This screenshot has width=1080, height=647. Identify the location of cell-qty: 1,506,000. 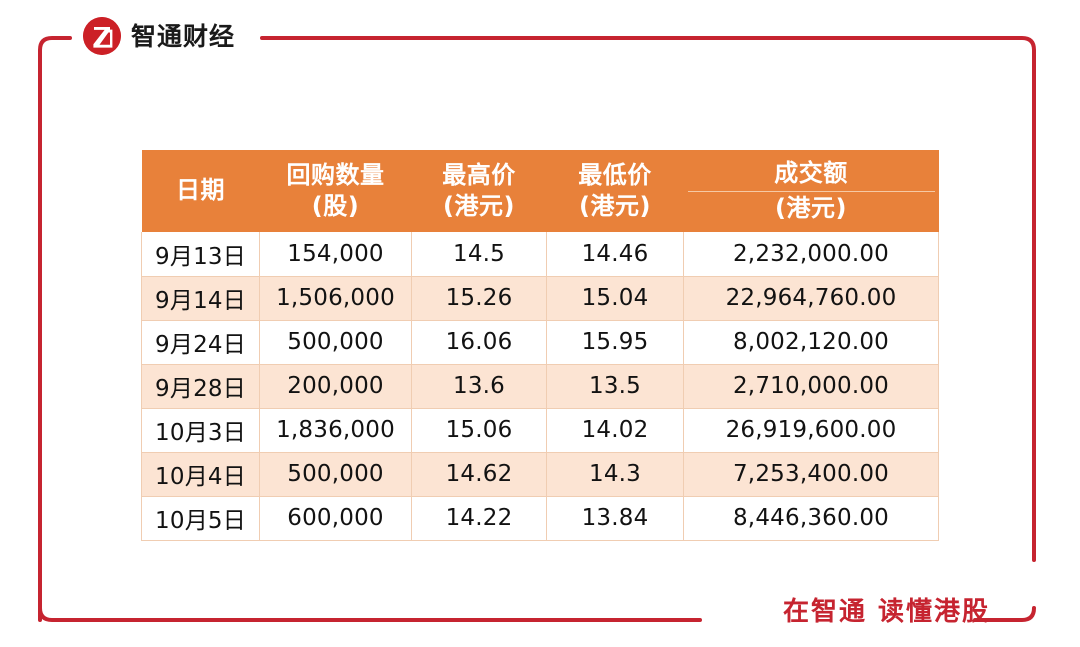
(335, 299).